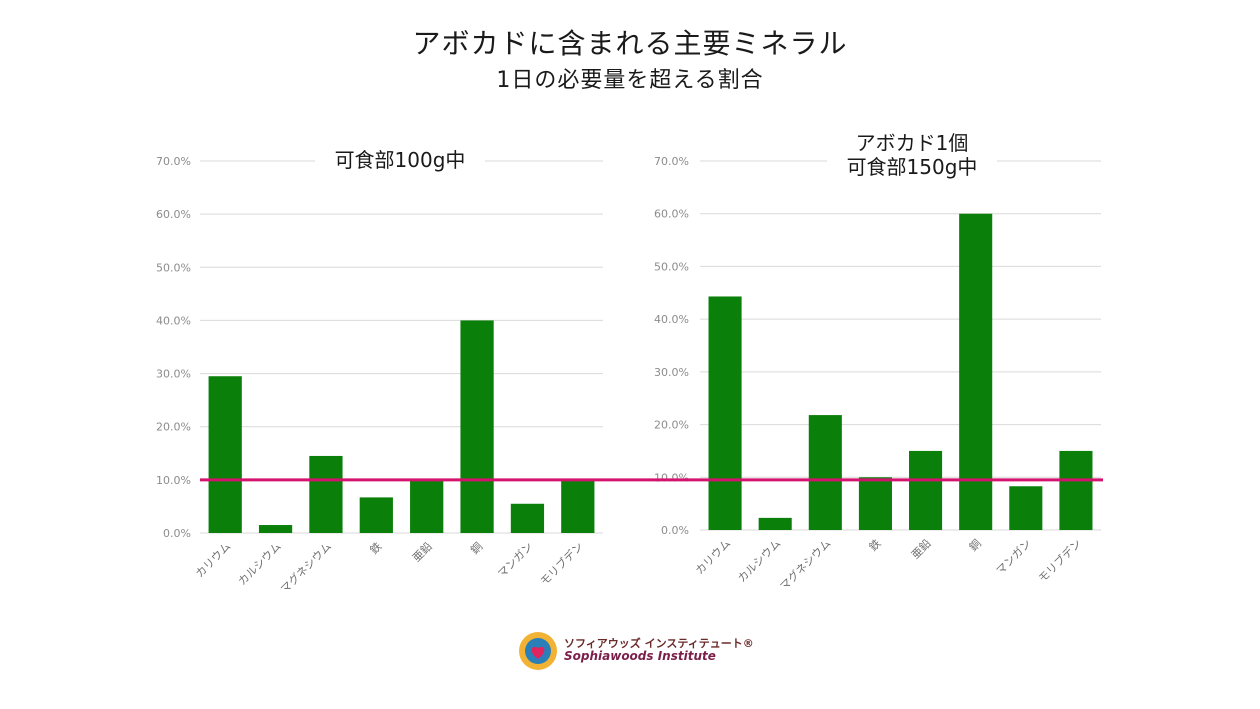  Describe the element at coordinates (912, 167) in the screenshot. I see `chart-title: 可食部150g中` at that location.